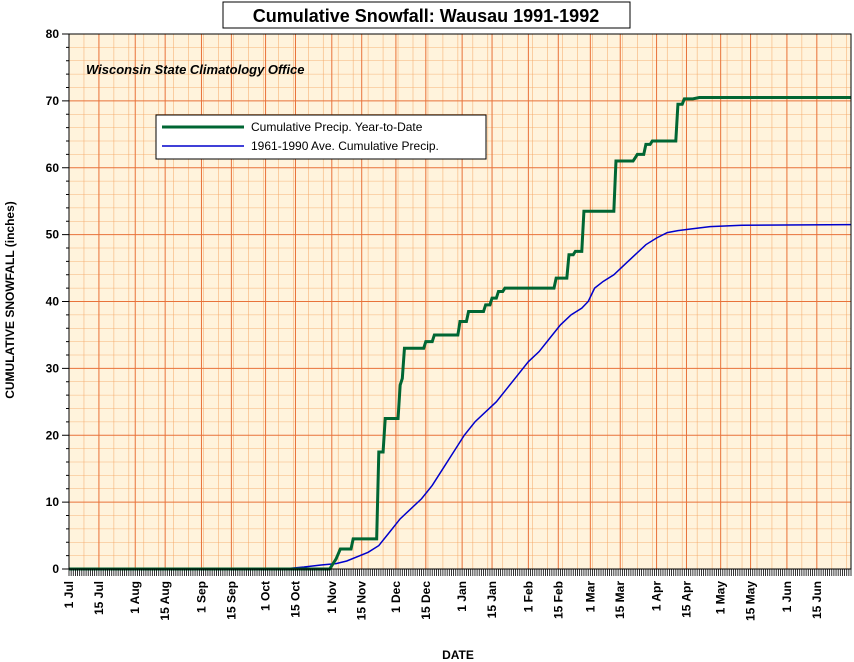  What do you see at coordinates (332, 597) in the screenshot?
I see `x-tick-label: 1 Nov` at bounding box center [332, 597].